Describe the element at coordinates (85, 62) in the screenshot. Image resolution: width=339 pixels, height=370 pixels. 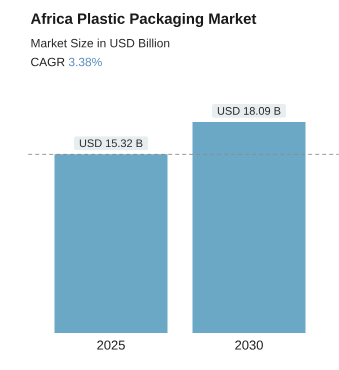
I see `text: 3.38%` at that location.